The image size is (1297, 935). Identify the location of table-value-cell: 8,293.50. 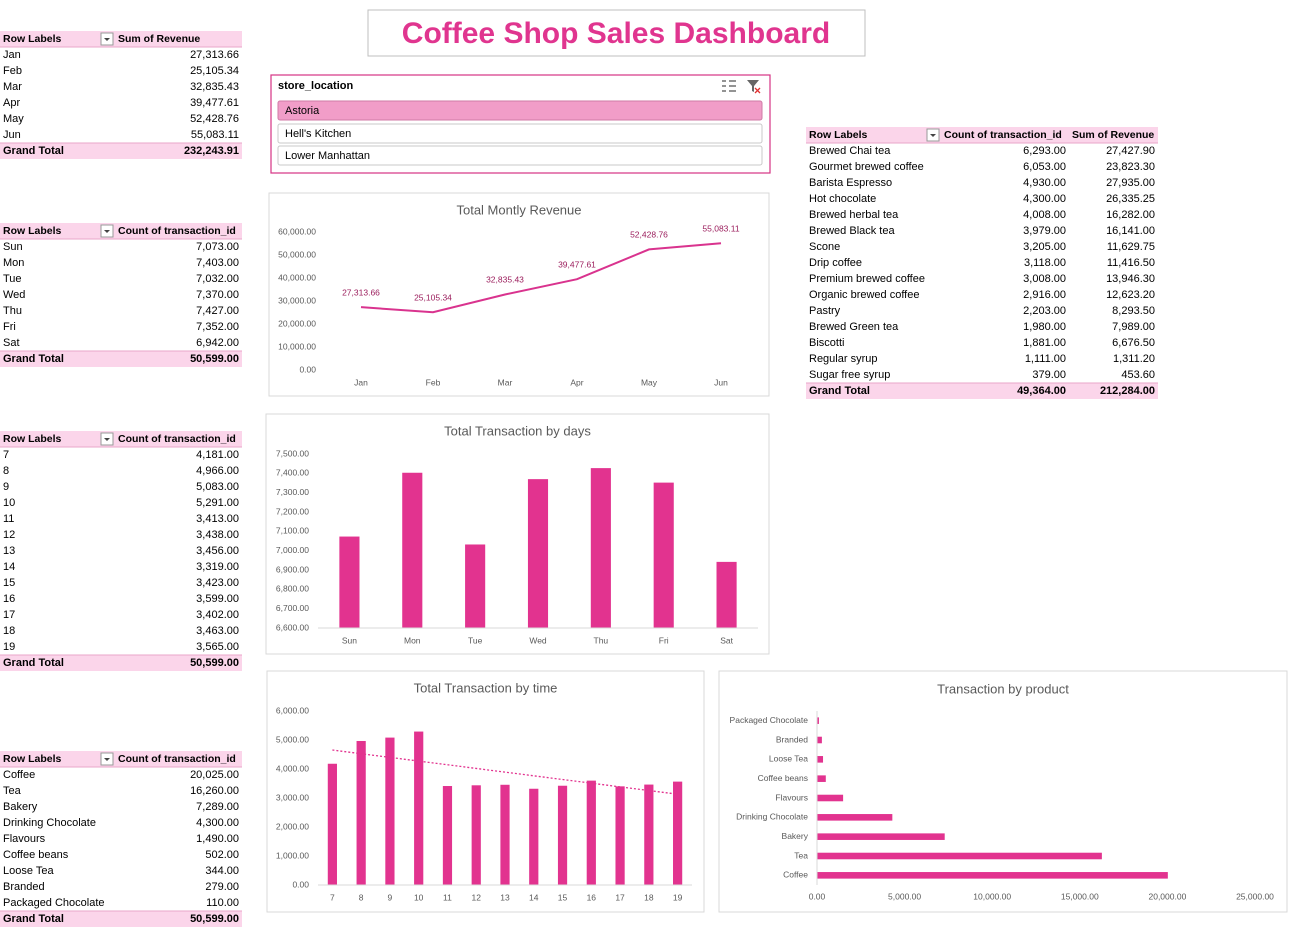
(1133, 311).